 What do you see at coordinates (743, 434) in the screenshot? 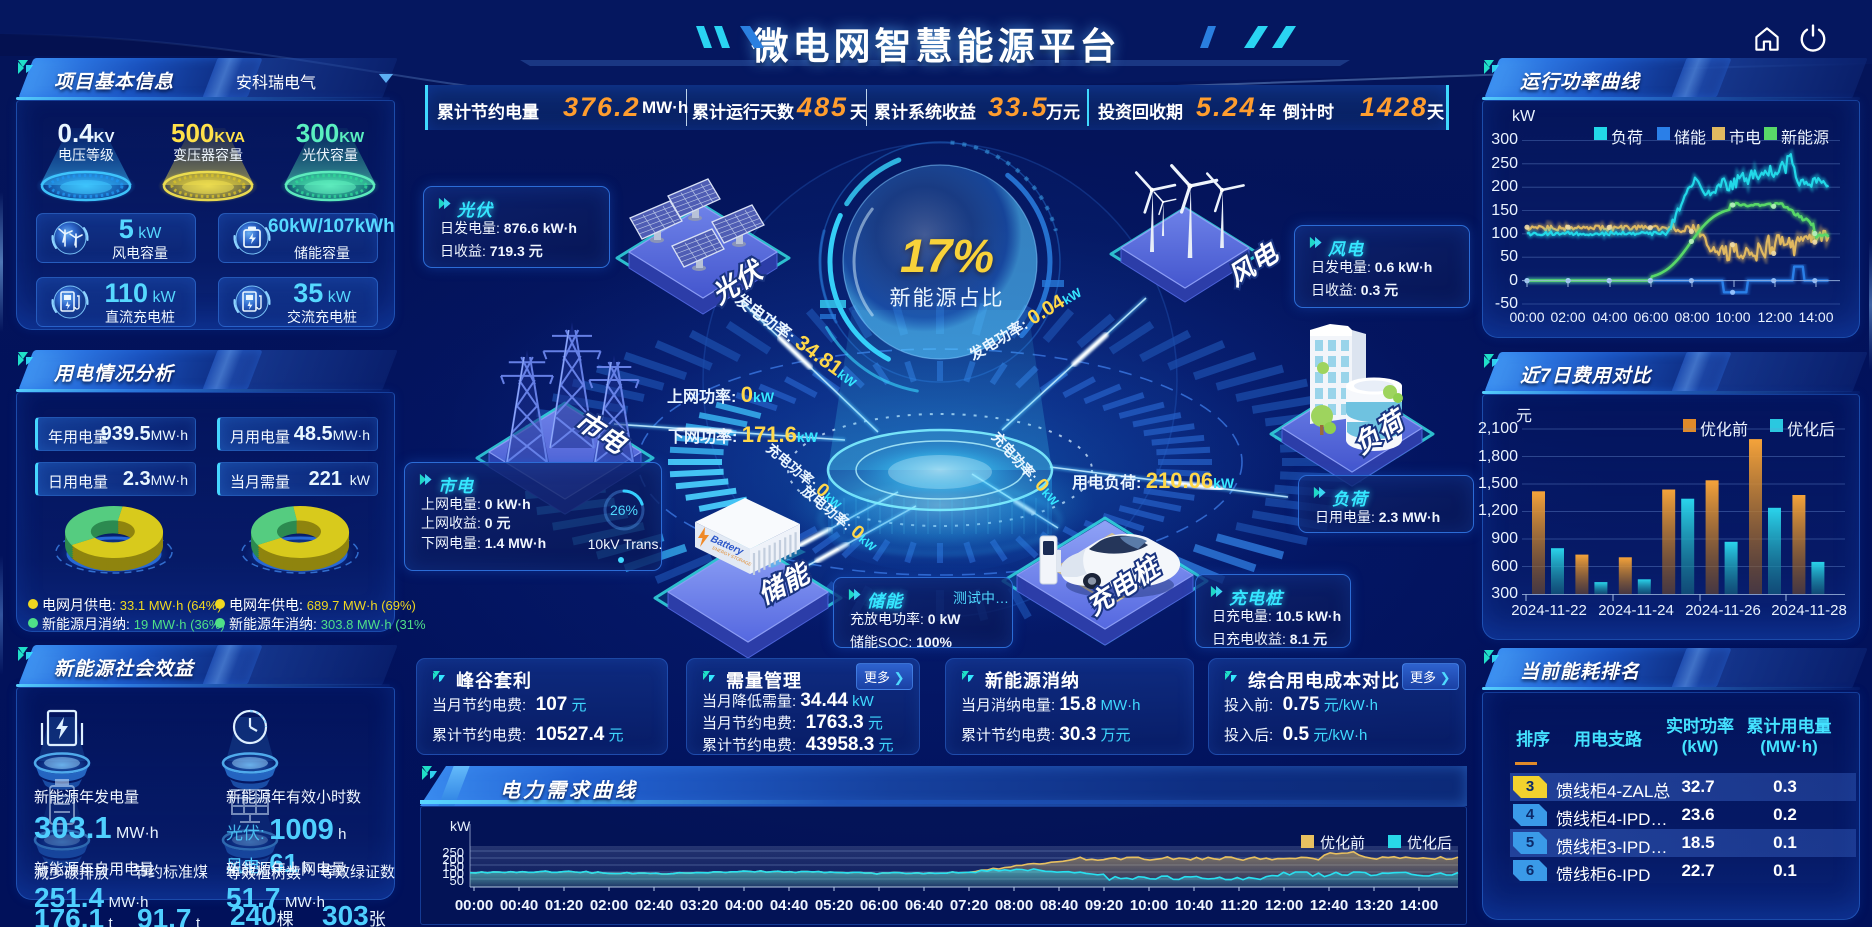
I see `svg-text: 下网功率: 171.6kW` at bounding box center [743, 434].